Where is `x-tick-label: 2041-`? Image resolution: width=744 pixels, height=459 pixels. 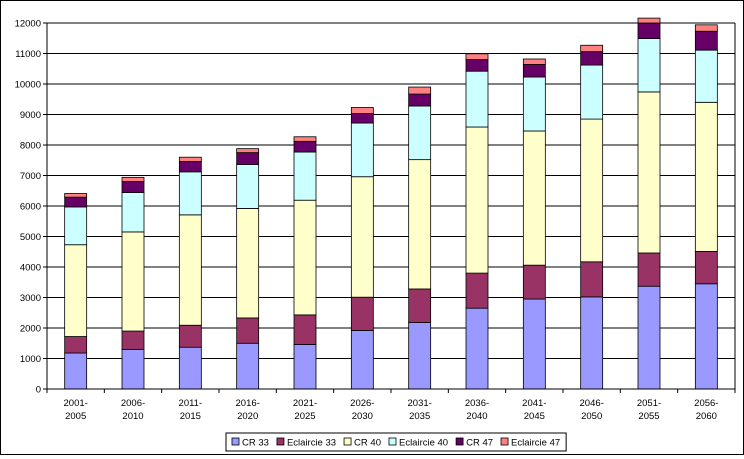 x-tick-label: 2041- is located at coordinates (534, 403).